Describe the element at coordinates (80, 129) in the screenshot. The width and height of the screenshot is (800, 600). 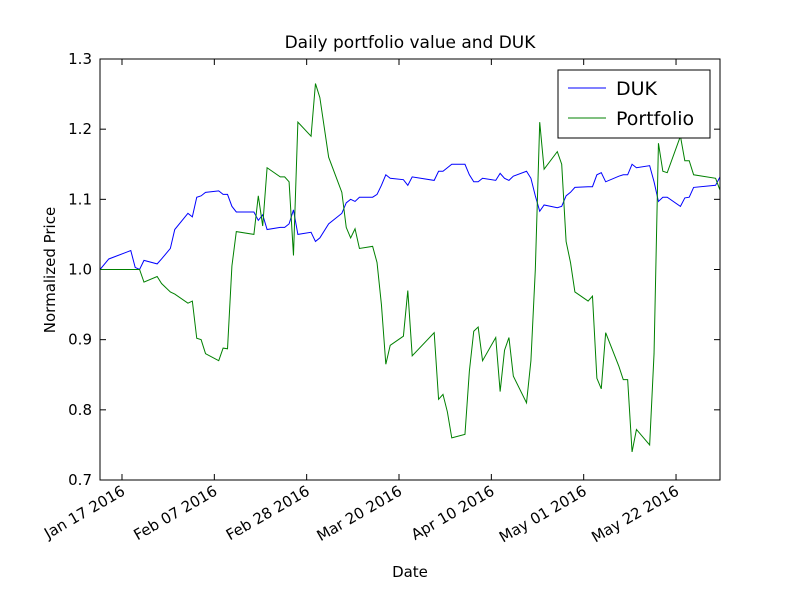
I see `y-tick-label: 1.2` at that location.